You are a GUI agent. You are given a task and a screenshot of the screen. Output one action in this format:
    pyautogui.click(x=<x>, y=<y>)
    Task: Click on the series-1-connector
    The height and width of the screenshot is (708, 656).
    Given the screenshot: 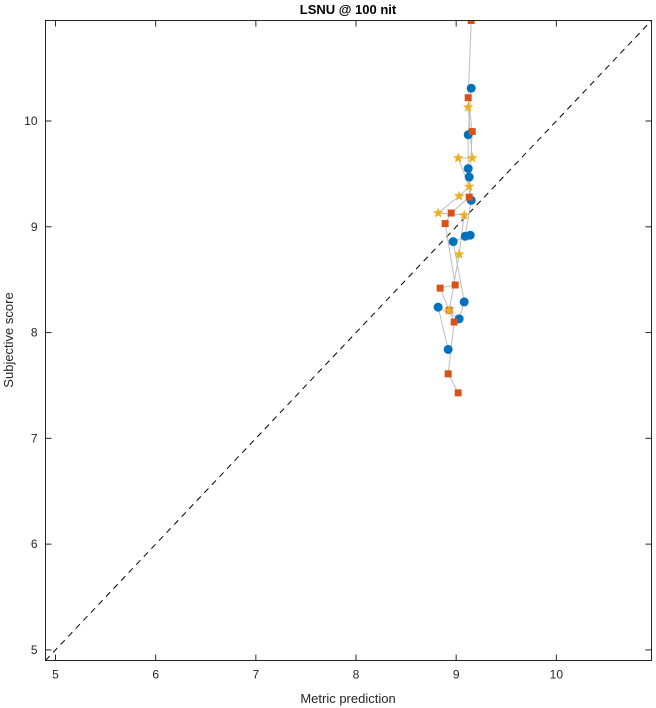 What is the action you would take?
    pyautogui.click(x=454, y=219)
    